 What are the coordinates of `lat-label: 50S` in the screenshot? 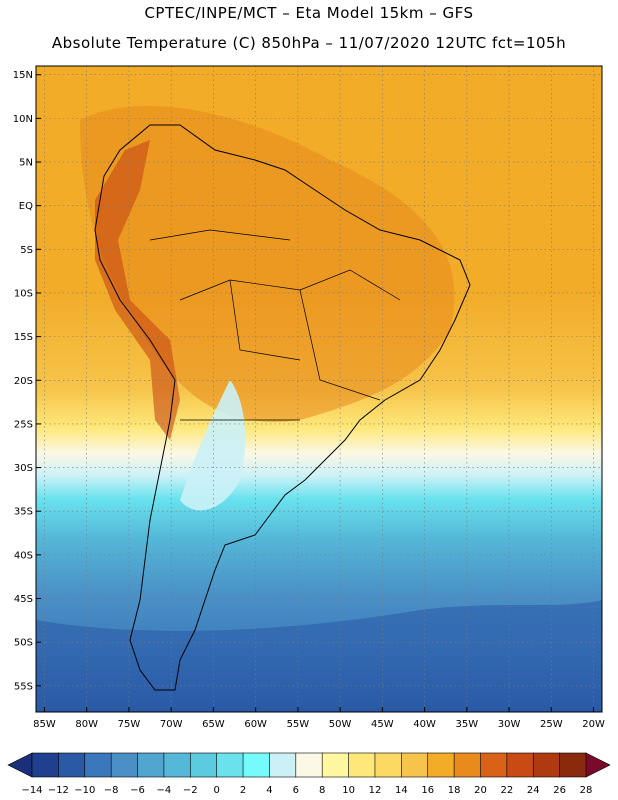 It's located at (23, 643).